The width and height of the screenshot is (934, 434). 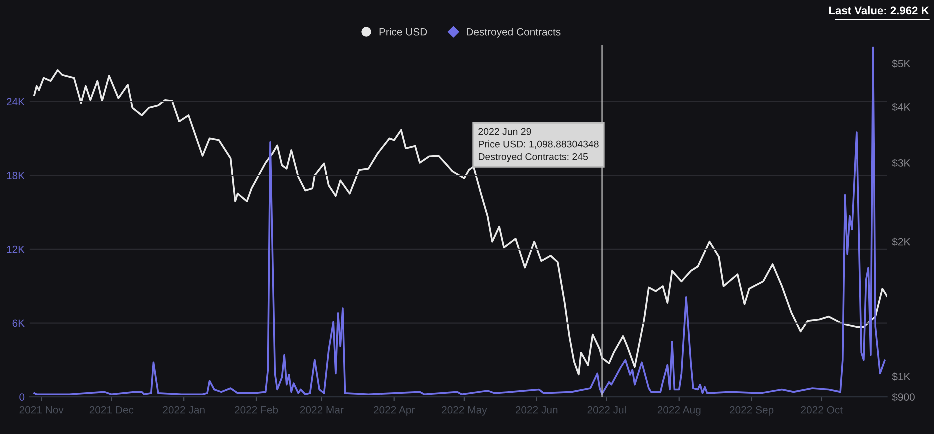 I want to click on y-tick-label: 6K, so click(x=18, y=324).